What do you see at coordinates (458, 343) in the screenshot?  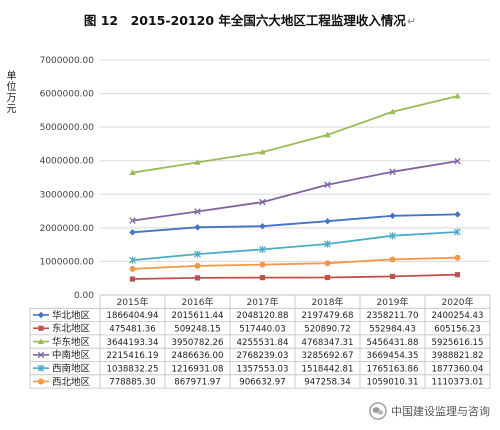 I see `table-value: 5925616.15` at bounding box center [458, 343].